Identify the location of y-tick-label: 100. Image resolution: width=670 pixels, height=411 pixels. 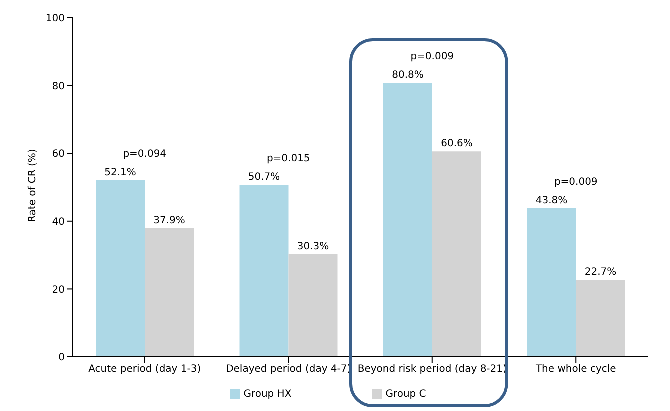
(55, 19).